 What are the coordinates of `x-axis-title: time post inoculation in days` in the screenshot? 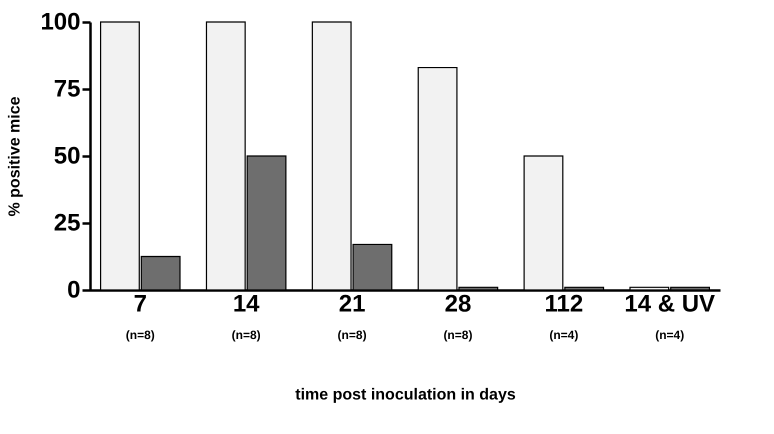 It's located at (405, 395).